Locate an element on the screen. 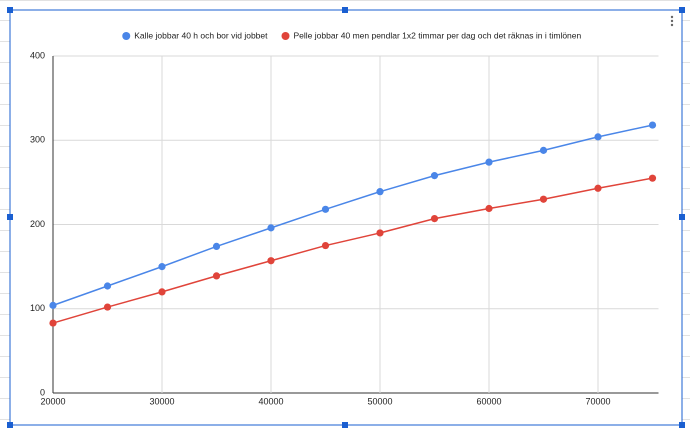 The height and width of the screenshot is (432, 690). y-tick-label: 300 is located at coordinates (37, 140).